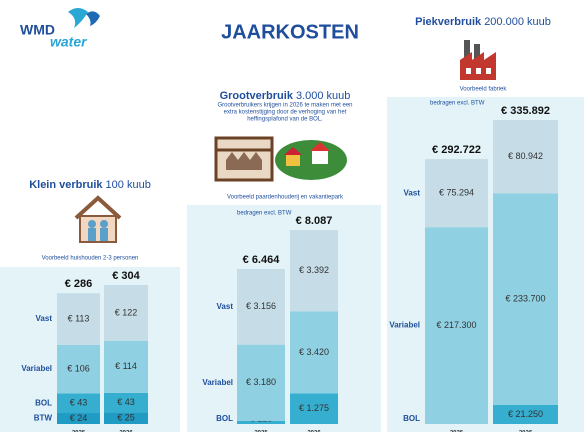 This screenshot has width=584, height=432. I want to click on chart-title-volume: 3.000 kuub, so click(323, 96).